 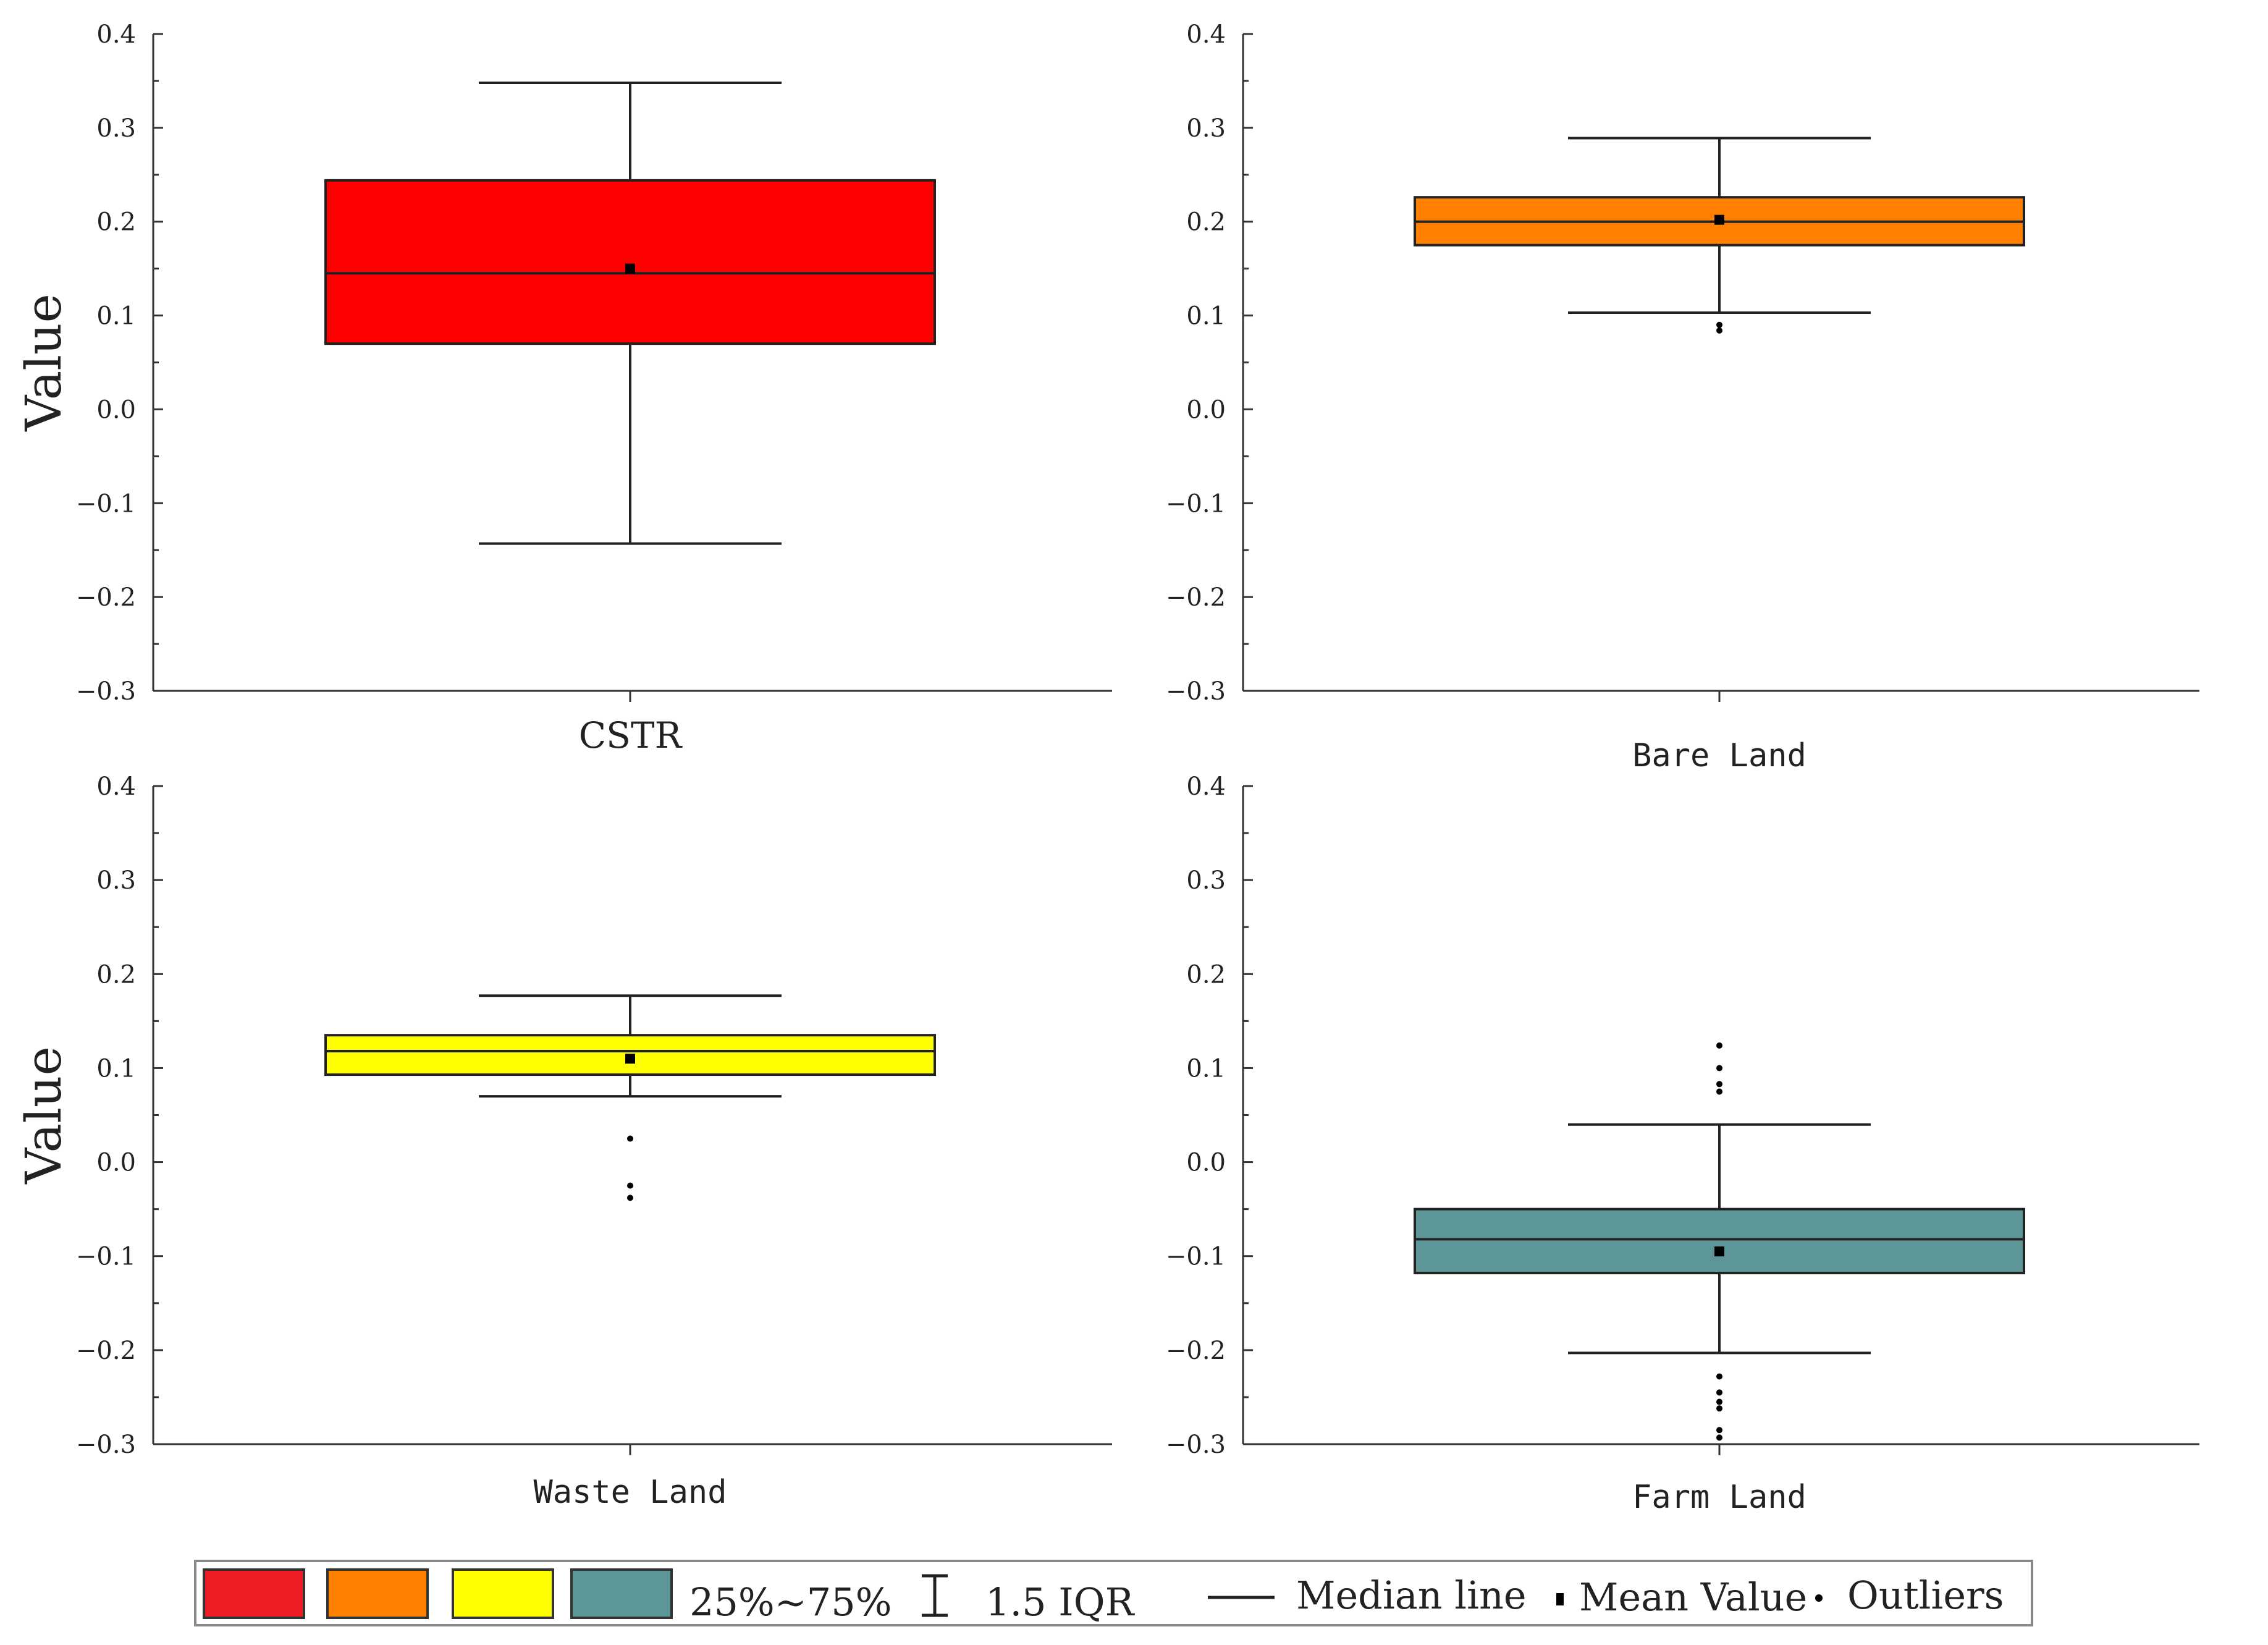 What do you see at coordinates (1411, 1595) in the screenshot?
I see `legend-median-label: Median line` at bounding box center [1411, 1595].